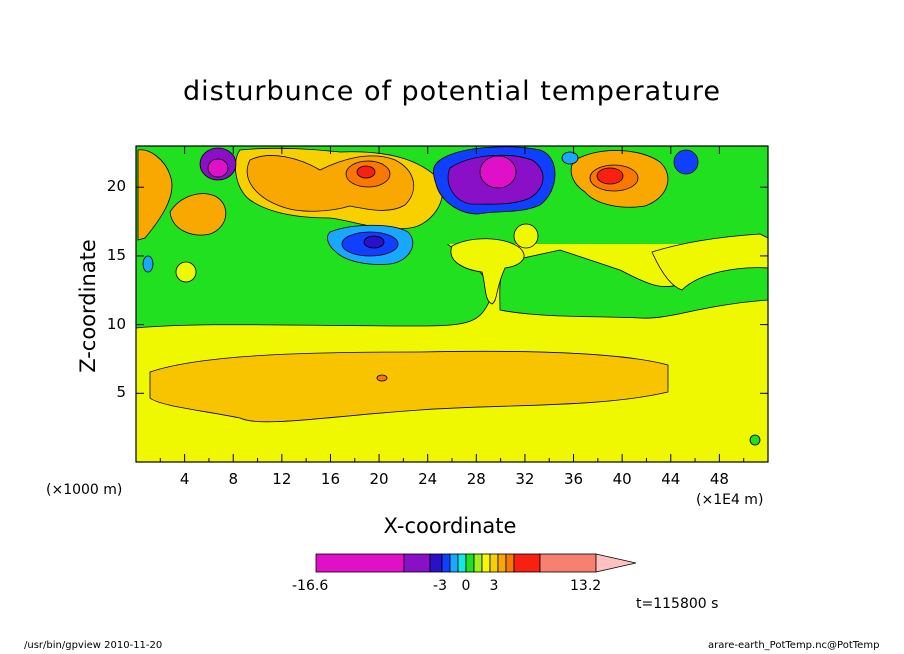 This screenshot has width=904, height=654. Describe the element at coordinates (366, 172) in the screenshot. I see `red-core-b` at that location.